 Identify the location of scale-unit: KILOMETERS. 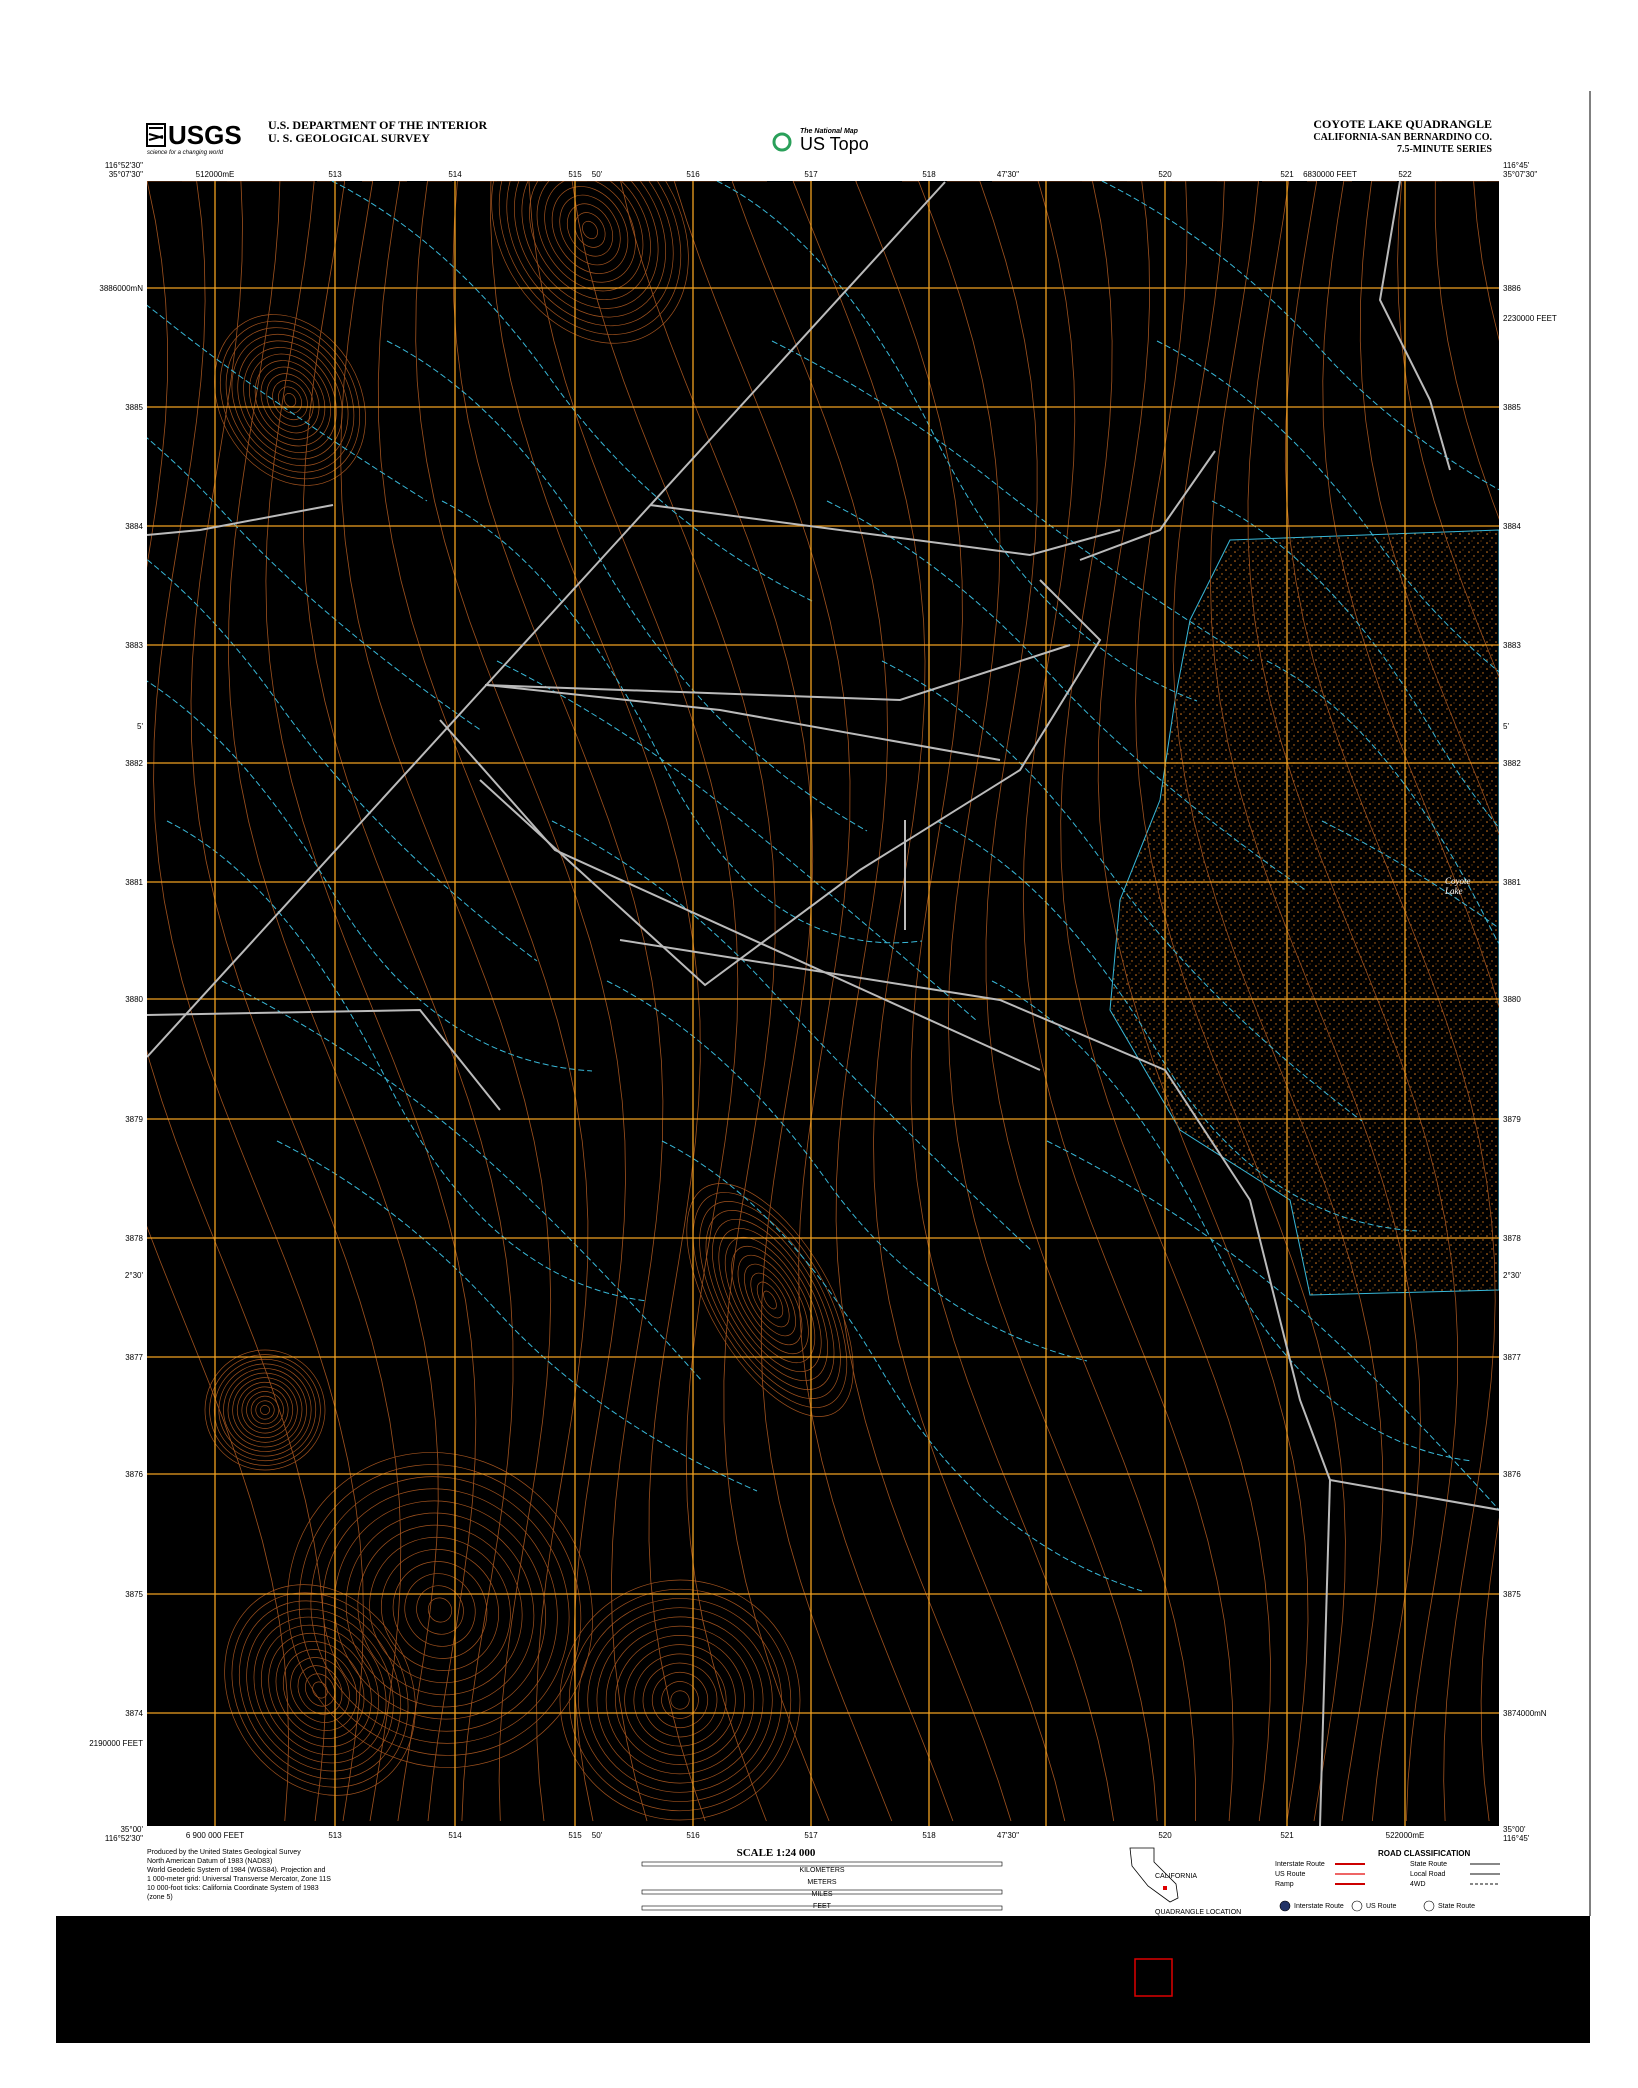
(821, 1870).